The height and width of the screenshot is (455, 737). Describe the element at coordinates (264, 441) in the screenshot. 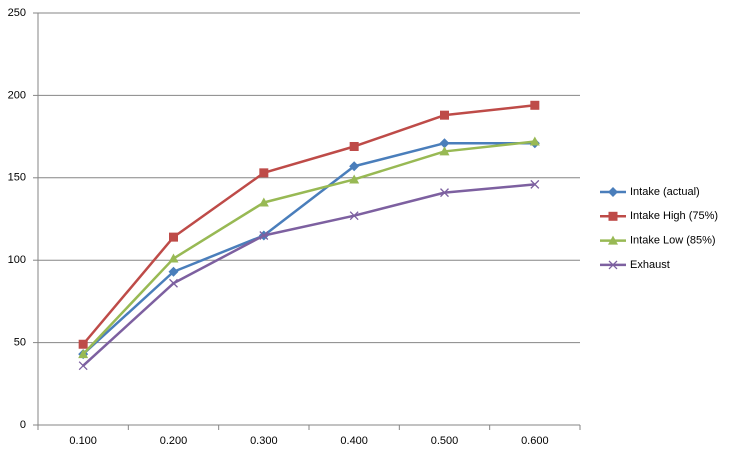

I see `x-tick-label: 0.300` at that location.